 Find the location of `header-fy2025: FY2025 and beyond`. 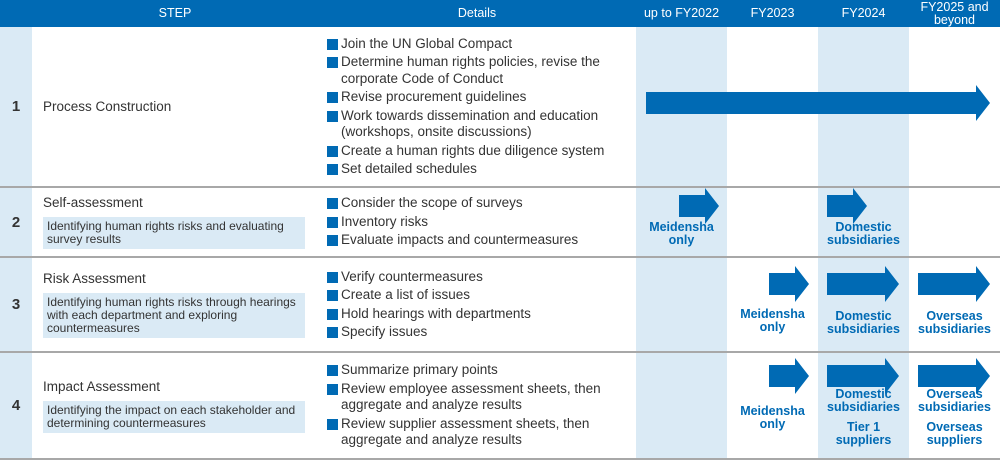

header-fy2025: FY2025 and beyond is located at coordinates (954, 13).